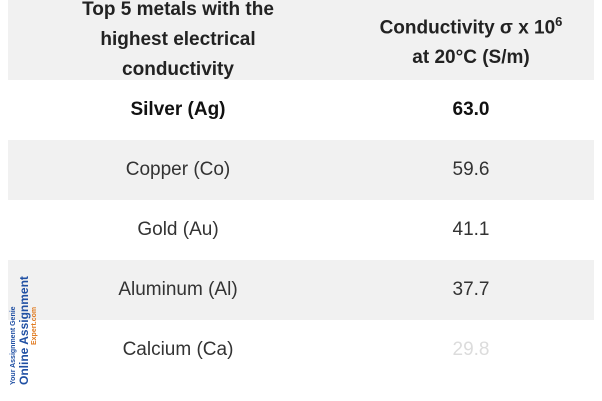  I want to click on table-row: Aluminum (Al) 37.7, so click(301, 290).